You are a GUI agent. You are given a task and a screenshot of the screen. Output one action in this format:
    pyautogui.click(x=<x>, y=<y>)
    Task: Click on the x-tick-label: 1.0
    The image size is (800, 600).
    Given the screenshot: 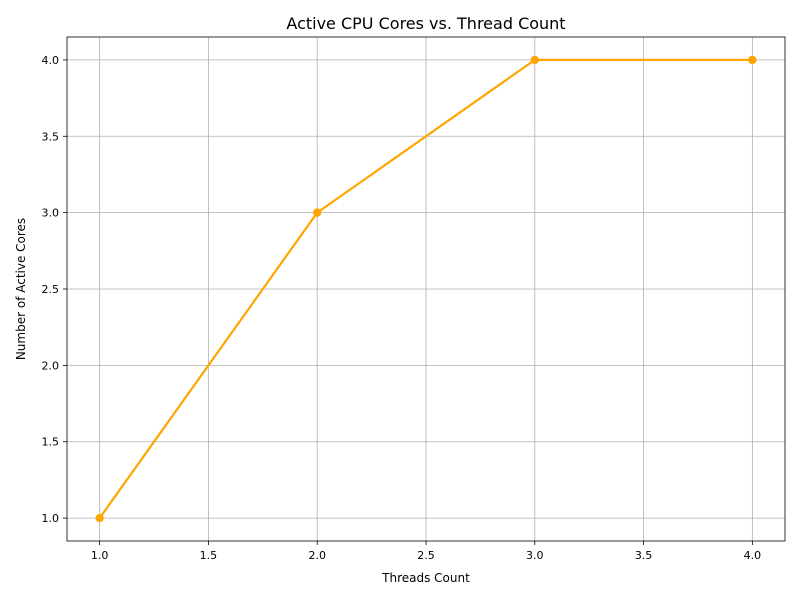 What is the action you would take?
    pyautogui.click(x=100, y=555)
    